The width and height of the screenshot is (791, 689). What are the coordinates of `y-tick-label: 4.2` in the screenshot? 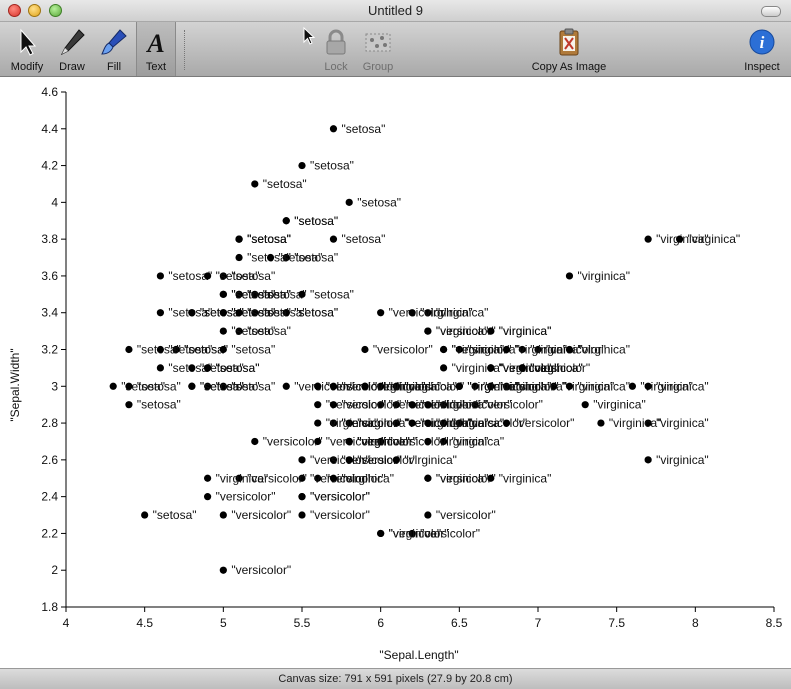 It's located at (49, 166).